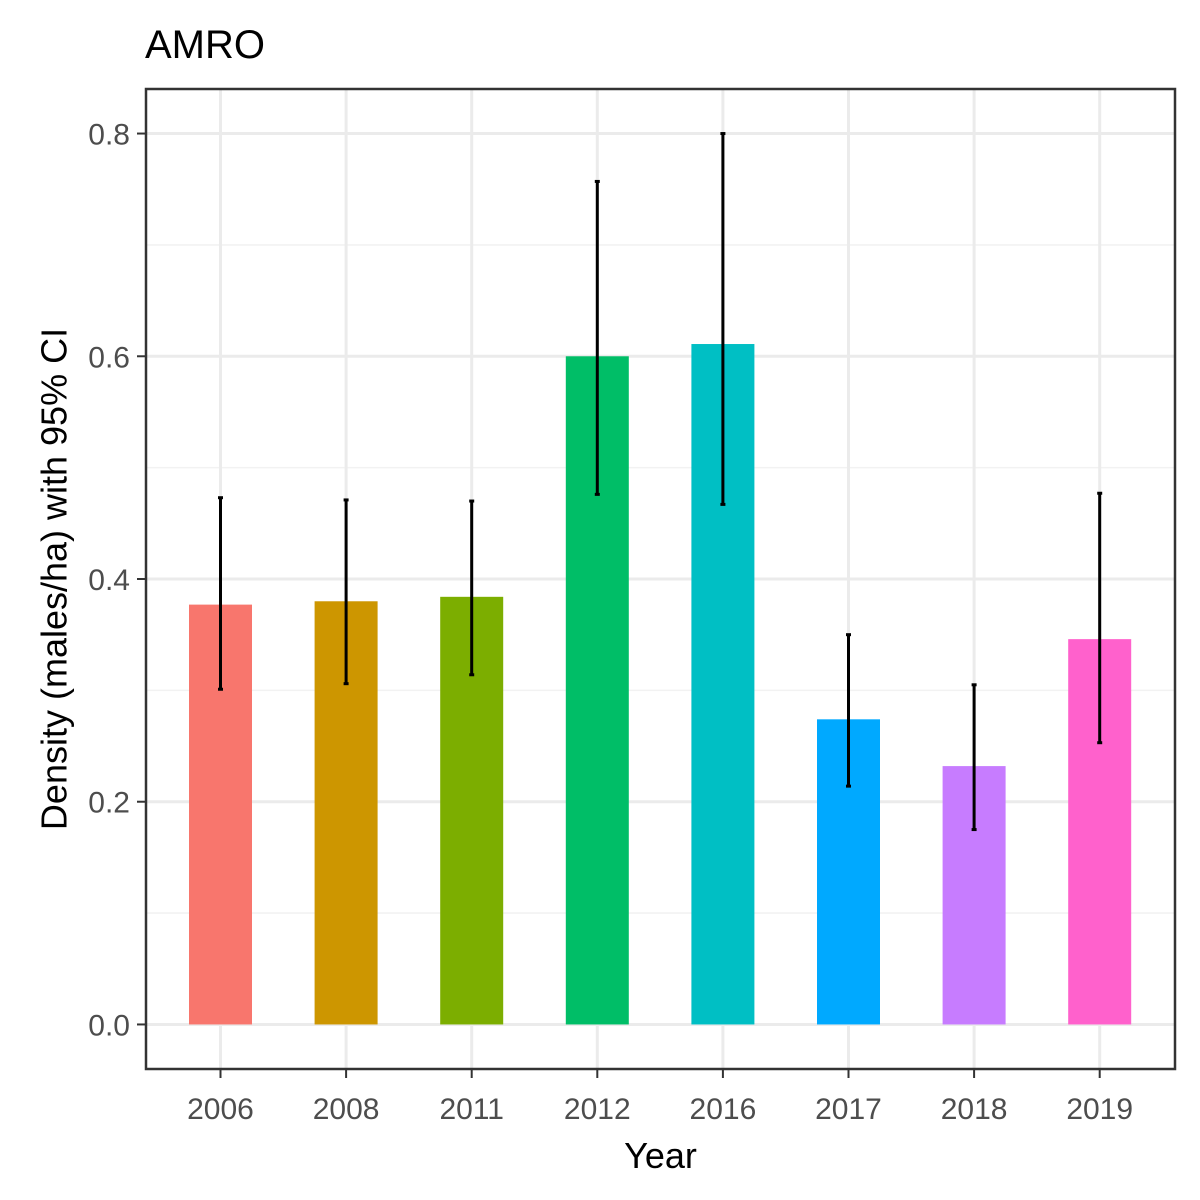 The width and height of the screenshot is (1200, 1200). What do you see at coordinates (848, 1109) in the screenshot?
I see `x-tick-label: 2017` at bounding box center [848, 1109].